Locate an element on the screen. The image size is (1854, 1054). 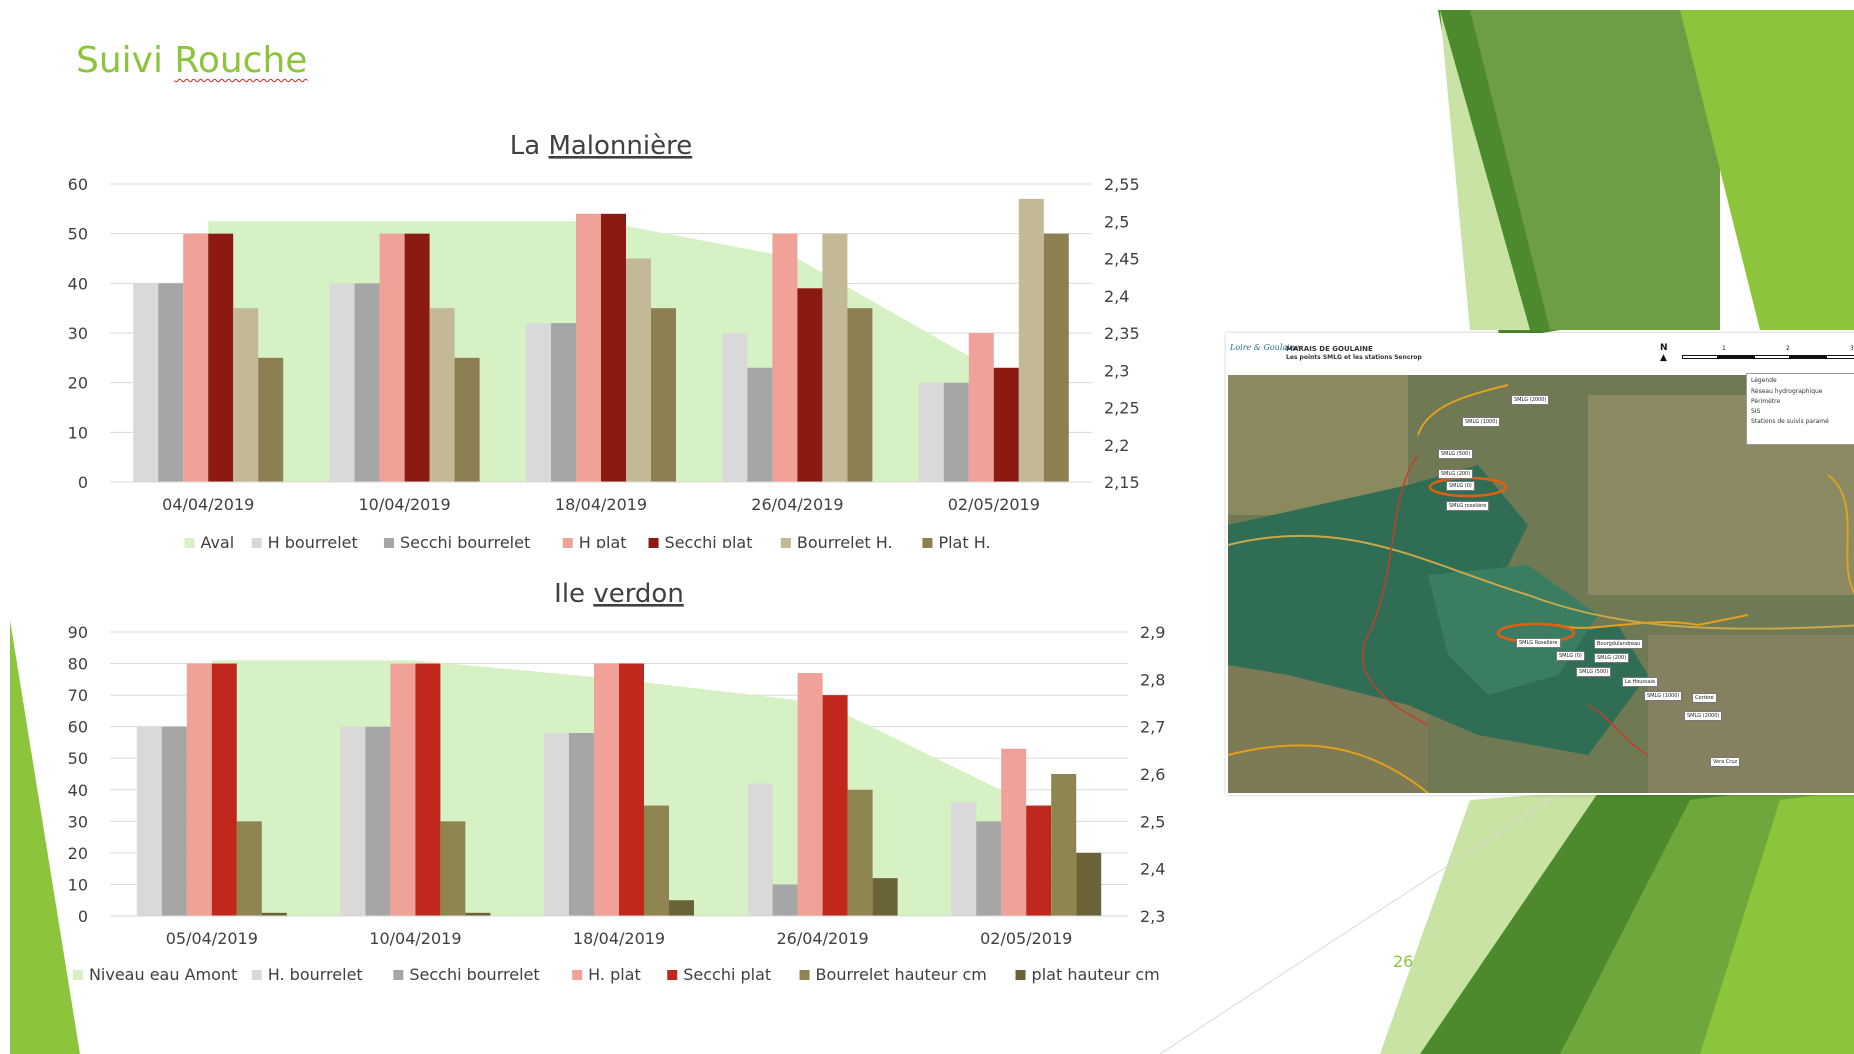
y-tick-label: 10 is located at coordinates (78, 884).